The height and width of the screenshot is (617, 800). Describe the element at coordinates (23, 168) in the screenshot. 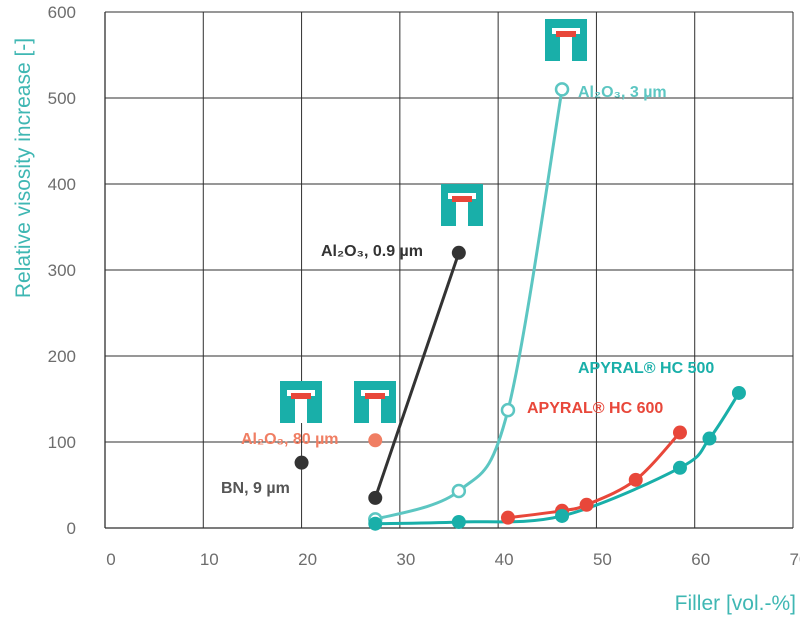

I see `y-axis-title: Relative visosity increase [-]` at that location.